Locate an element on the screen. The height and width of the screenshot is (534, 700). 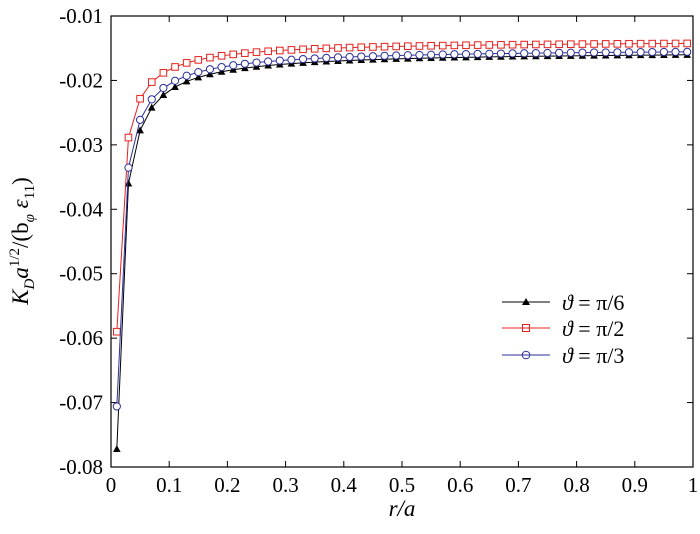
legend: ϑ = π/6 ϑ = π/2 ϑ = π/3 is located at coordinates (563, 329).